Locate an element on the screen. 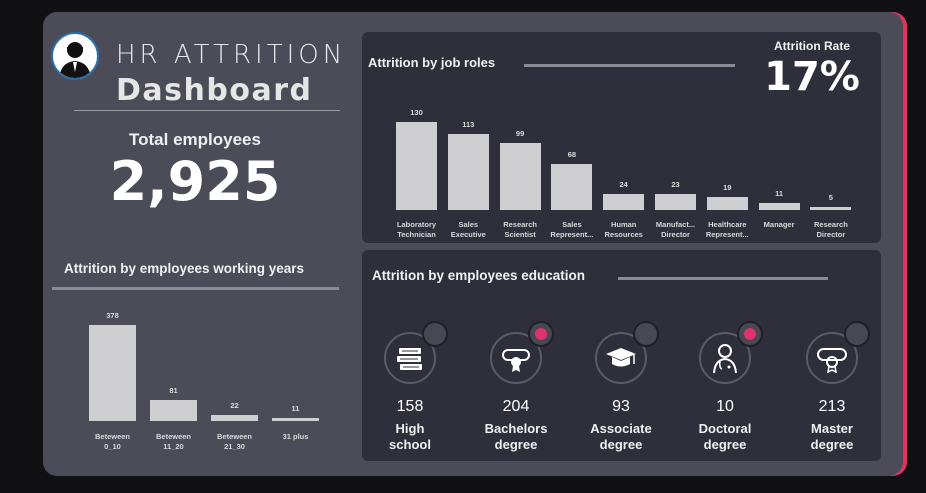  job-role-bar-value: 23 is located at coordinates (675, 185).